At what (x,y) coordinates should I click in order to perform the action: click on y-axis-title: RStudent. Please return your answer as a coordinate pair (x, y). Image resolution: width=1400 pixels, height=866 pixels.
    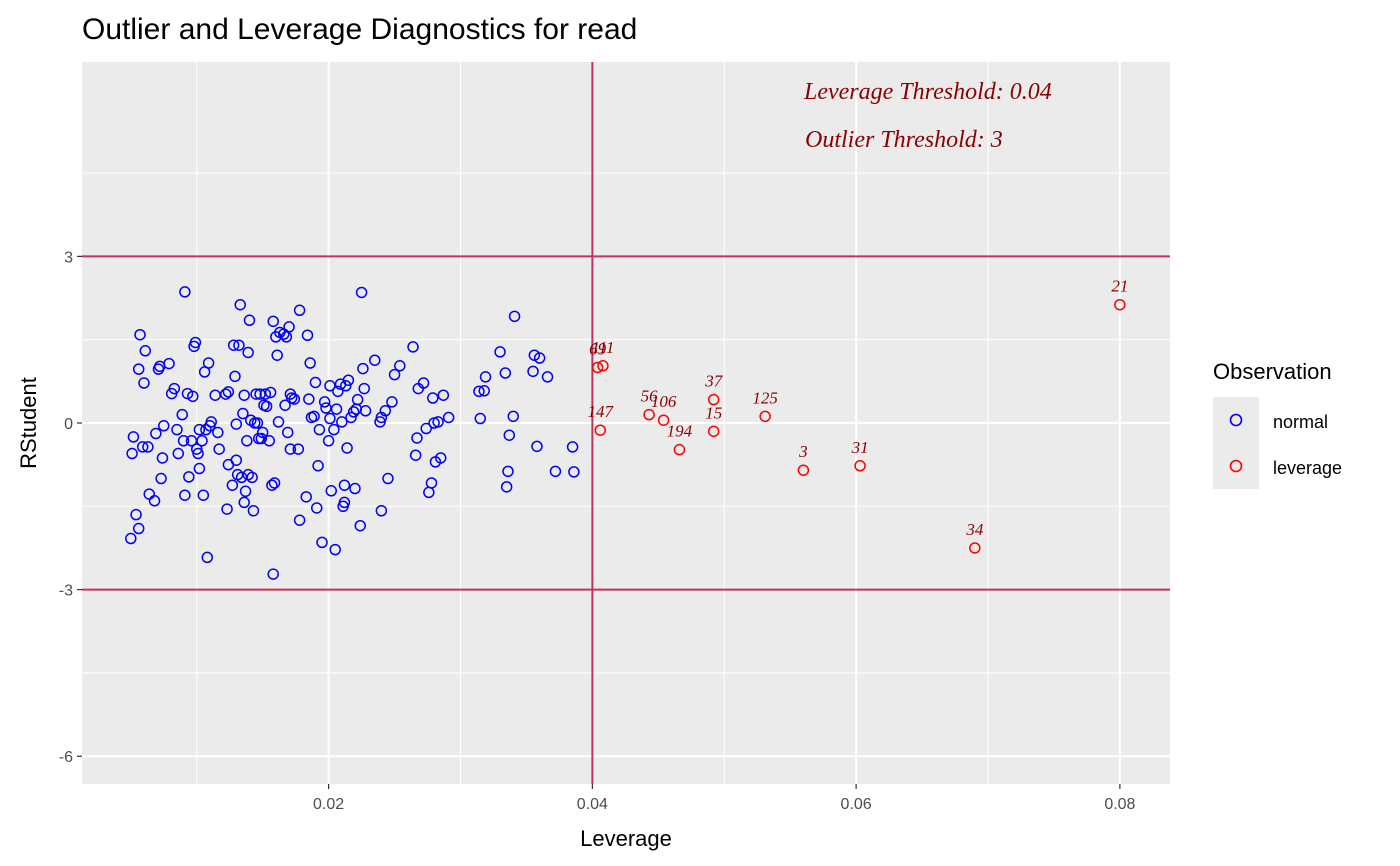
    Looking at the image, I should click on (28, 423).